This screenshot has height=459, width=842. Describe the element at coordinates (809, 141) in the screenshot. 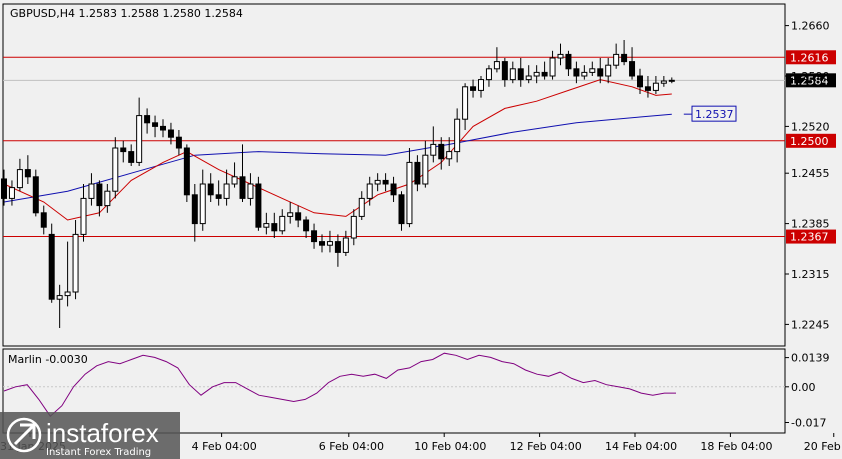

I see `level-price-label: 1.2500` at that location.